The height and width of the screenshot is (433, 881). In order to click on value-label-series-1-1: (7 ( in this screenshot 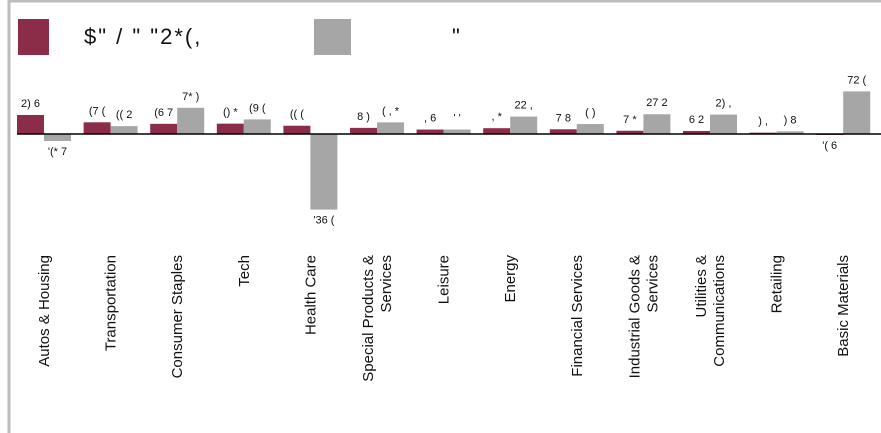, I will do `click(97, 111)`.